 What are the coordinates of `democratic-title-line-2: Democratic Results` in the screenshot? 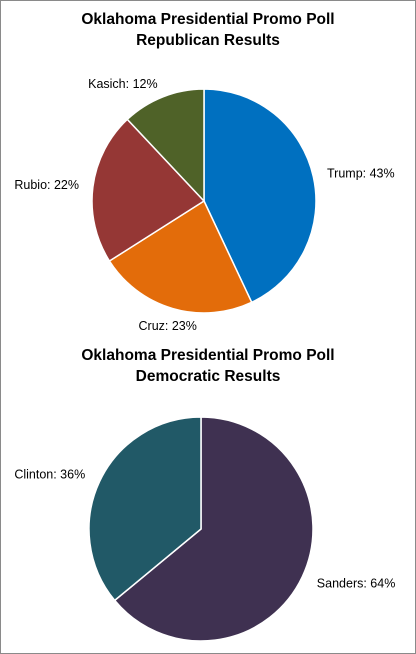 It's located at (208, 376).